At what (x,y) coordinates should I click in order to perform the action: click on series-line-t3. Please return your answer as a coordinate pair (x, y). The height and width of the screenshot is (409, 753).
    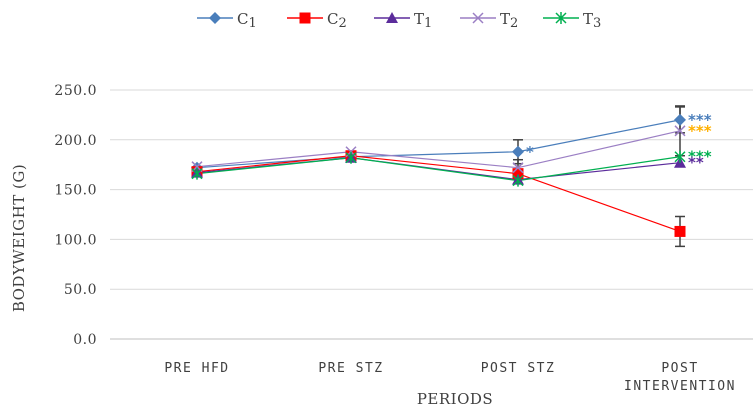
    Looking at the image, I should click on (438, 169).